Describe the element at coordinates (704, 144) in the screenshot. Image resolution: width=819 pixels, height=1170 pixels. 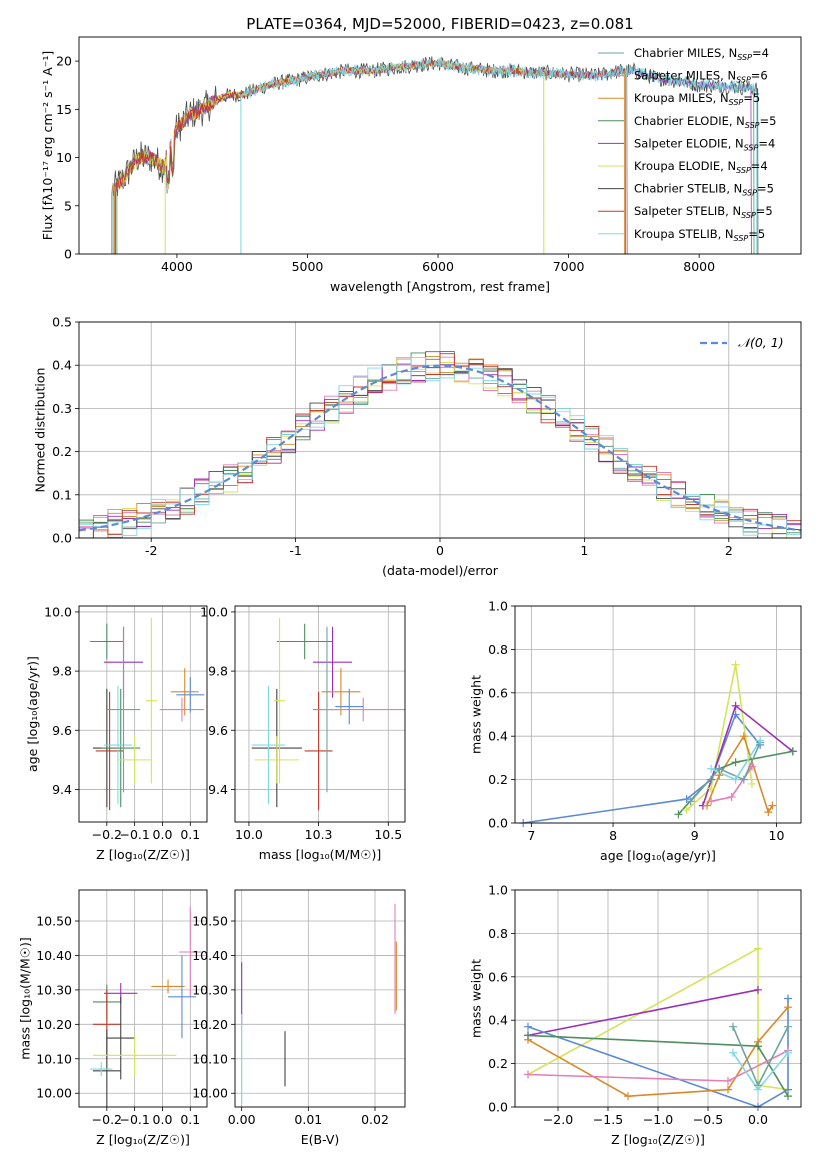
I see `legend-label: Salpeter ELODIE, NSSP=4` at that location.